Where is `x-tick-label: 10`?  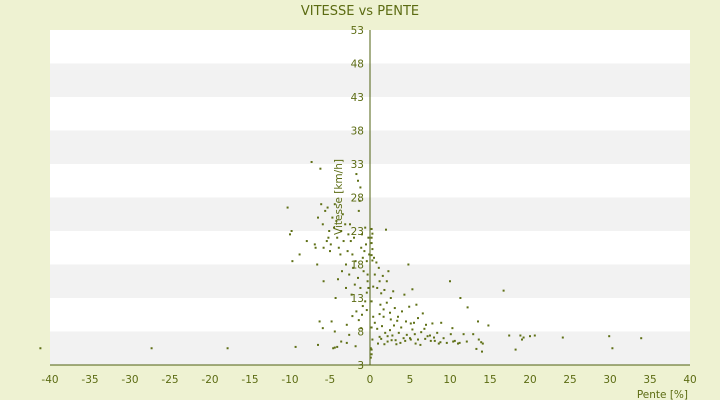 x-tick-label: 10 is located at coordinates (449, 380).